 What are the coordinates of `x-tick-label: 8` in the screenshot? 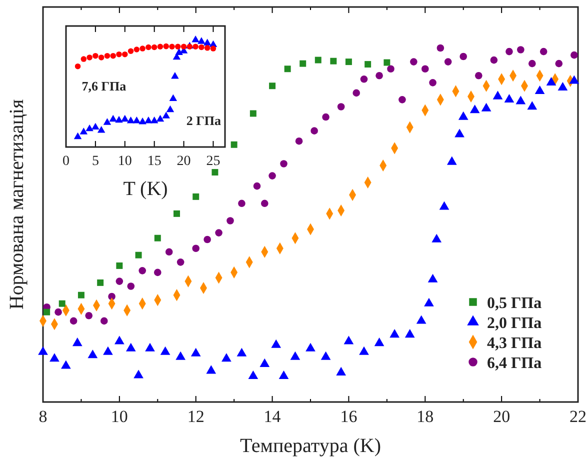 It's located at (43, 416).